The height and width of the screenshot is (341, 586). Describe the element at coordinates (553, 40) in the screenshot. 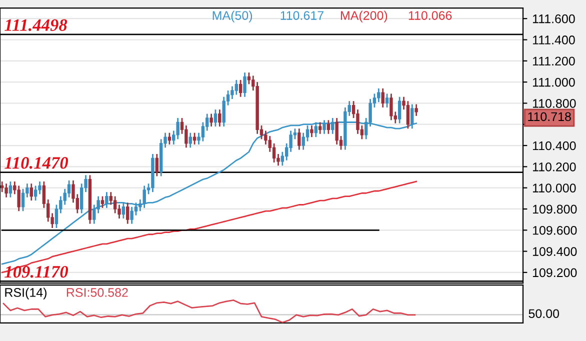

I see `y-tick-label: 111.400` at that location.